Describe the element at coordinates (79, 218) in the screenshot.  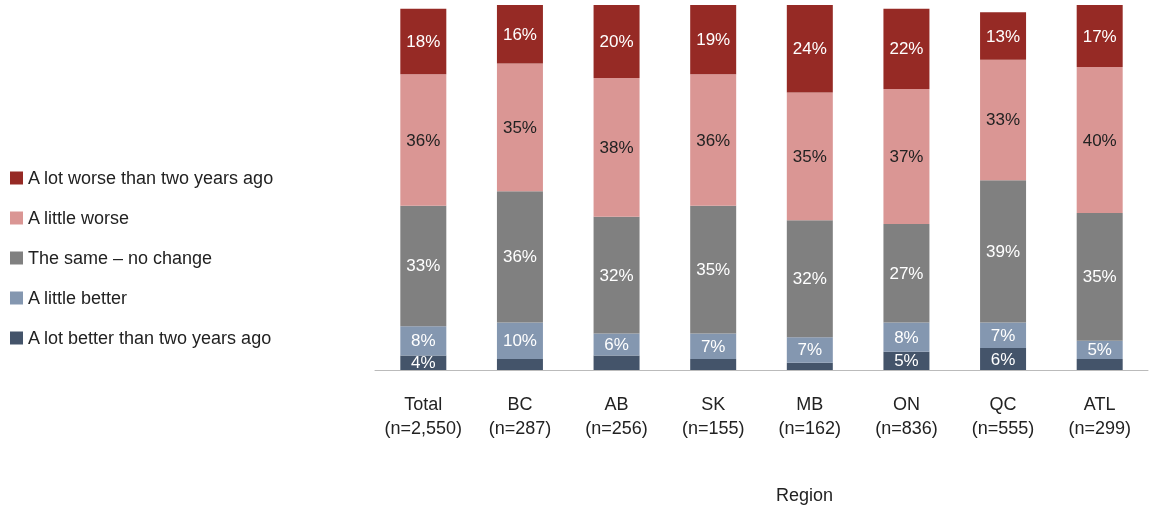
I see `legend-label: A little worse` at that location.